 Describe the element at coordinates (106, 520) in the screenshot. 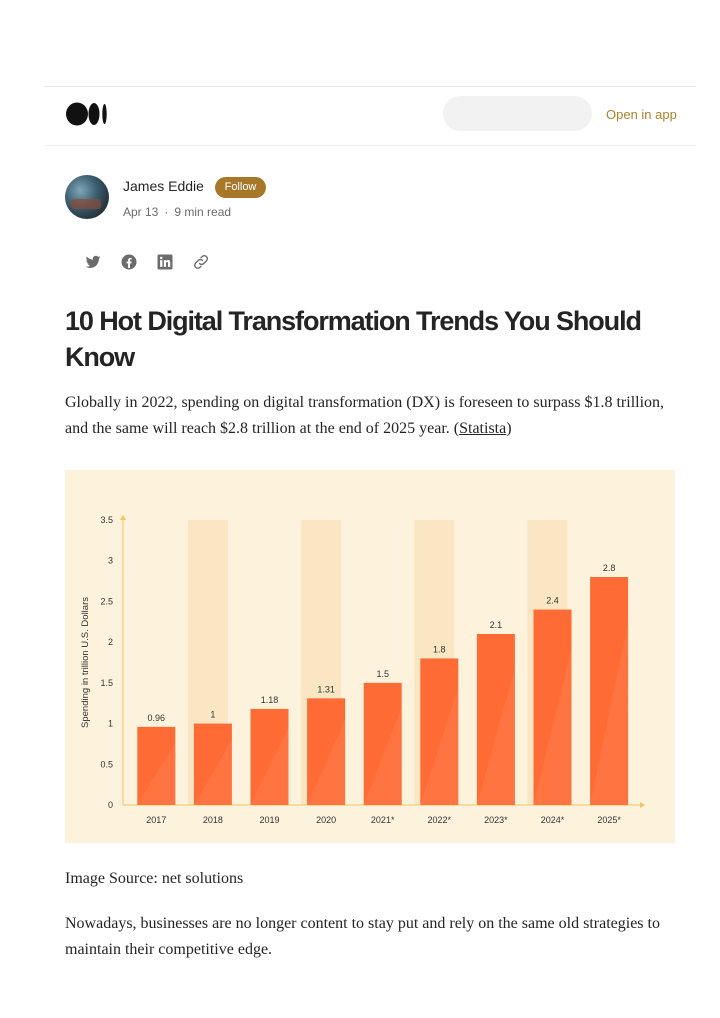

I see `y-tick-label: 3.5` at that location.